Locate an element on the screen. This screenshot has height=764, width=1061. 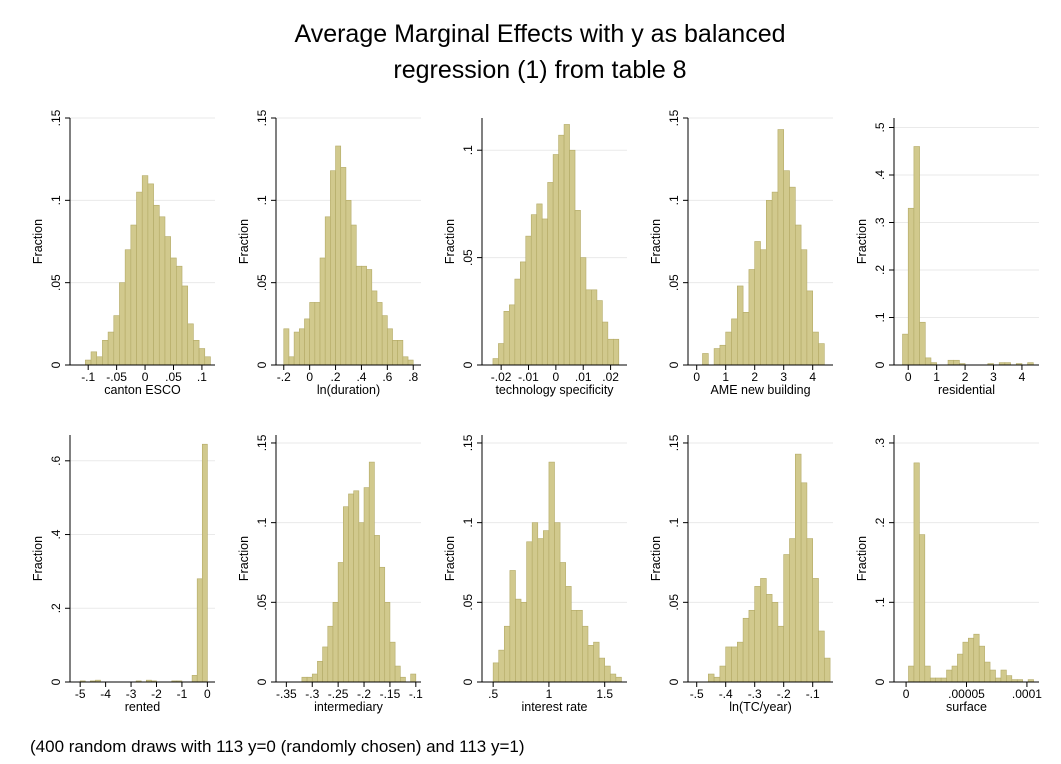
x-tick-label: -.4 is located at coordinates (726, 694).